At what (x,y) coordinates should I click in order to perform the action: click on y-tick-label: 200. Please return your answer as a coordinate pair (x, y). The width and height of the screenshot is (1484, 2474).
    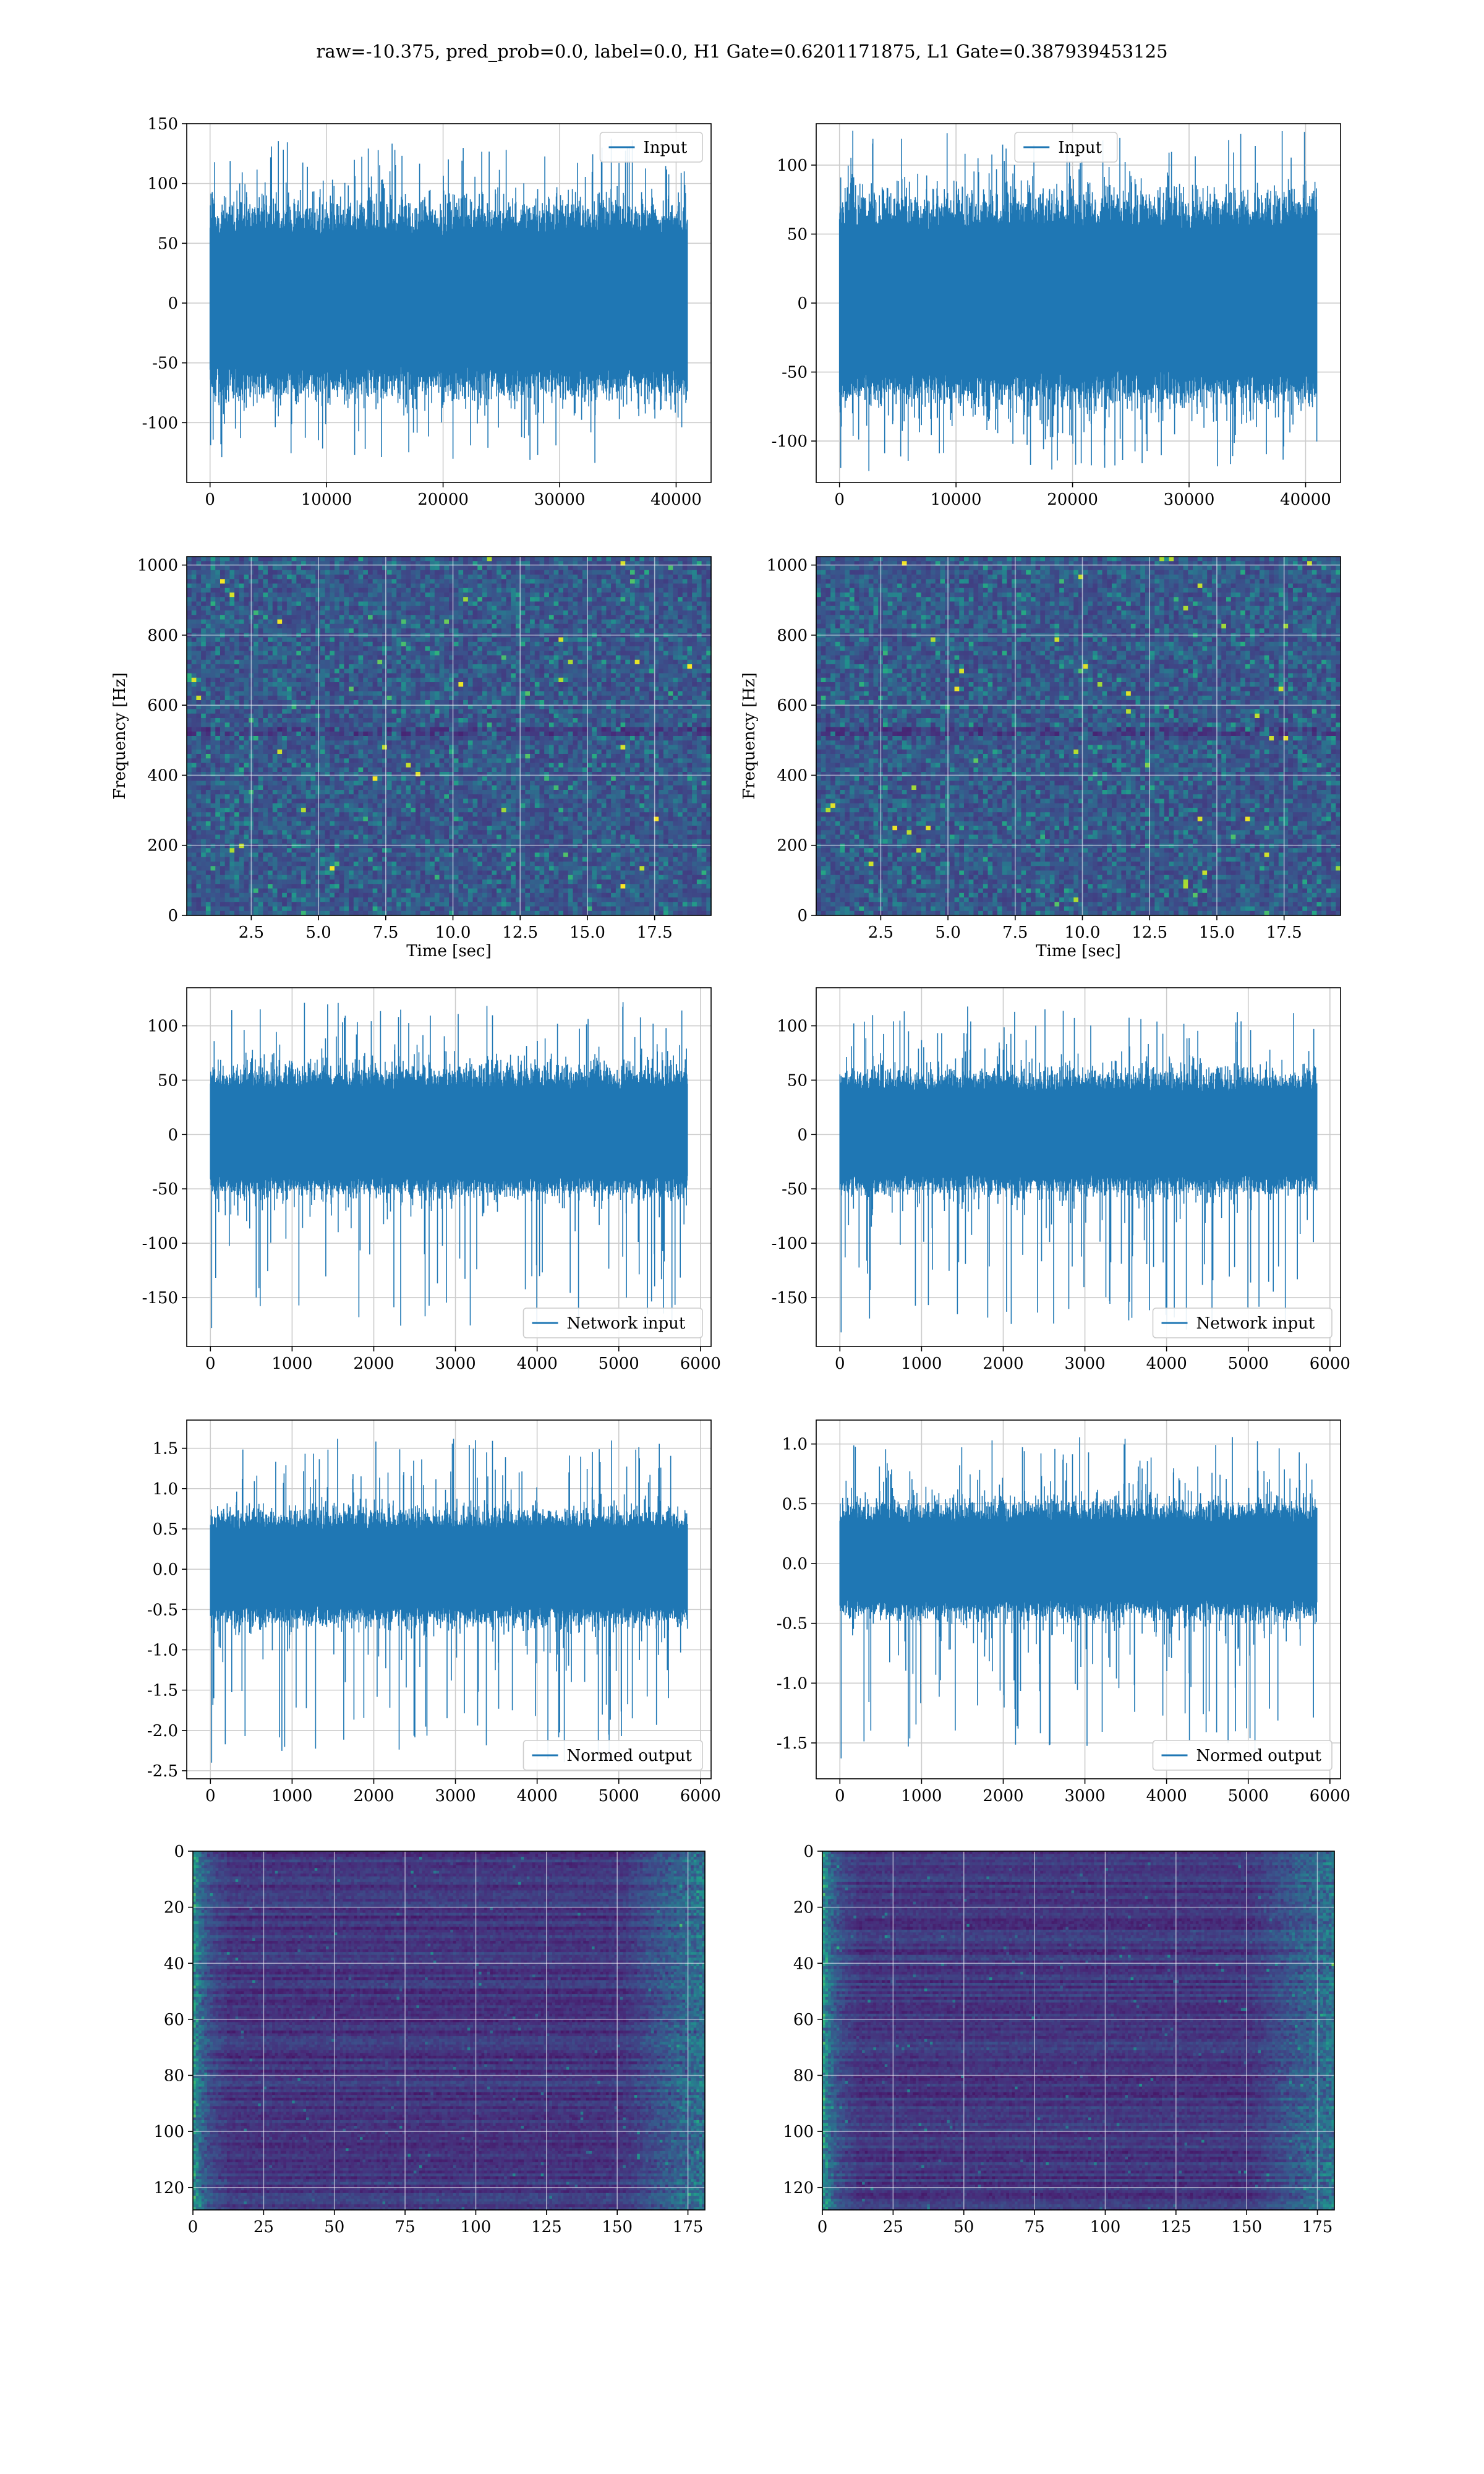
    Looking at the image, I should click on (792, 846).